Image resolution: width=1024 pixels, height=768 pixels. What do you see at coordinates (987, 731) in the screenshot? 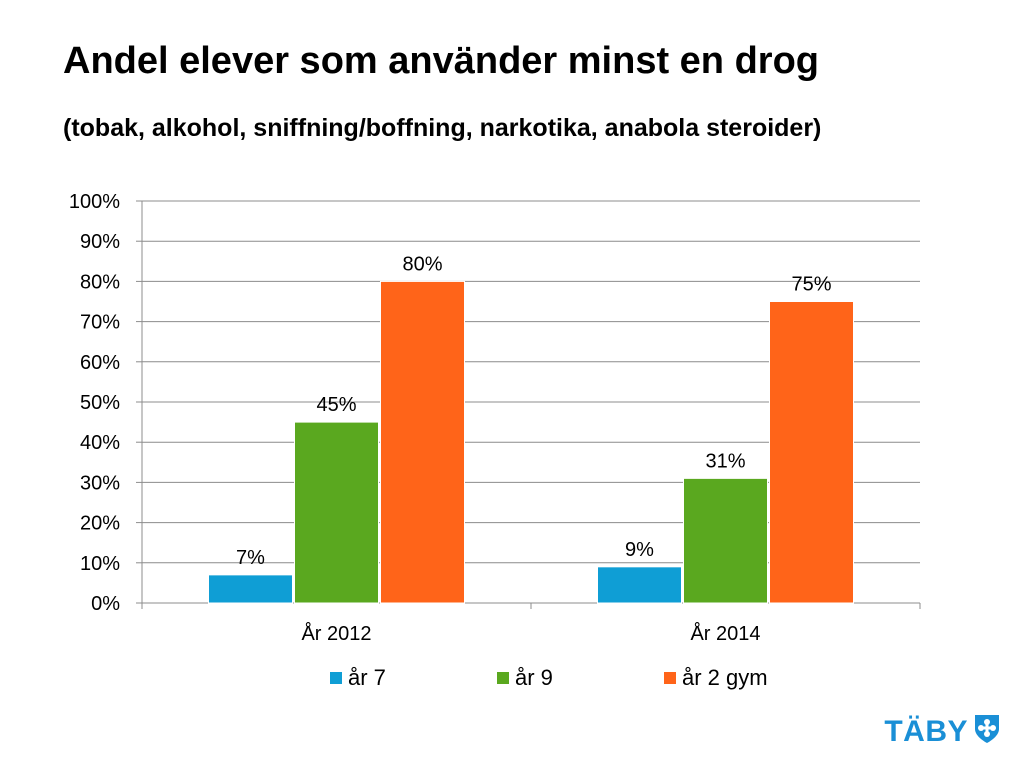
I see `taby-shield-icon` at bounding box center [987, 731].